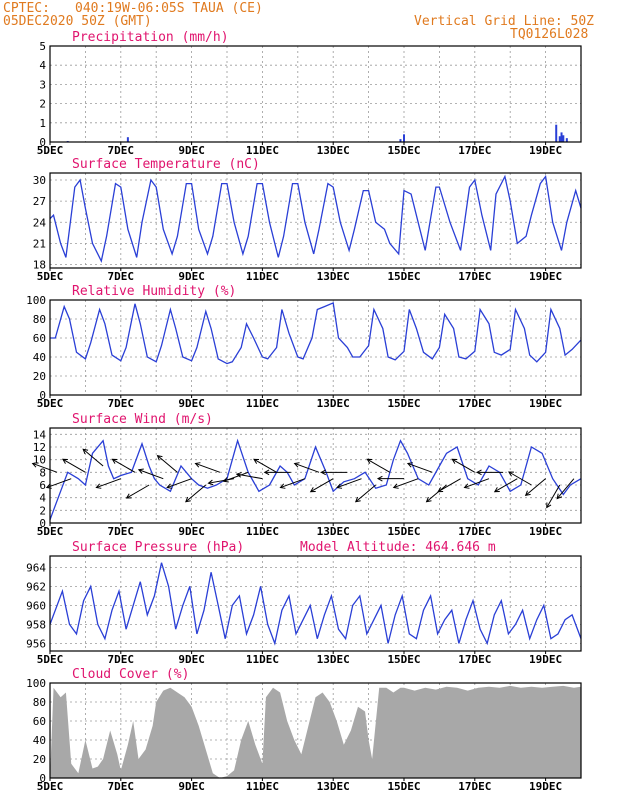 The image size is (618, 800). Describe the element at coordinates (36, 586) in the screenshot. I see `y-tick-label: 962` at that location.